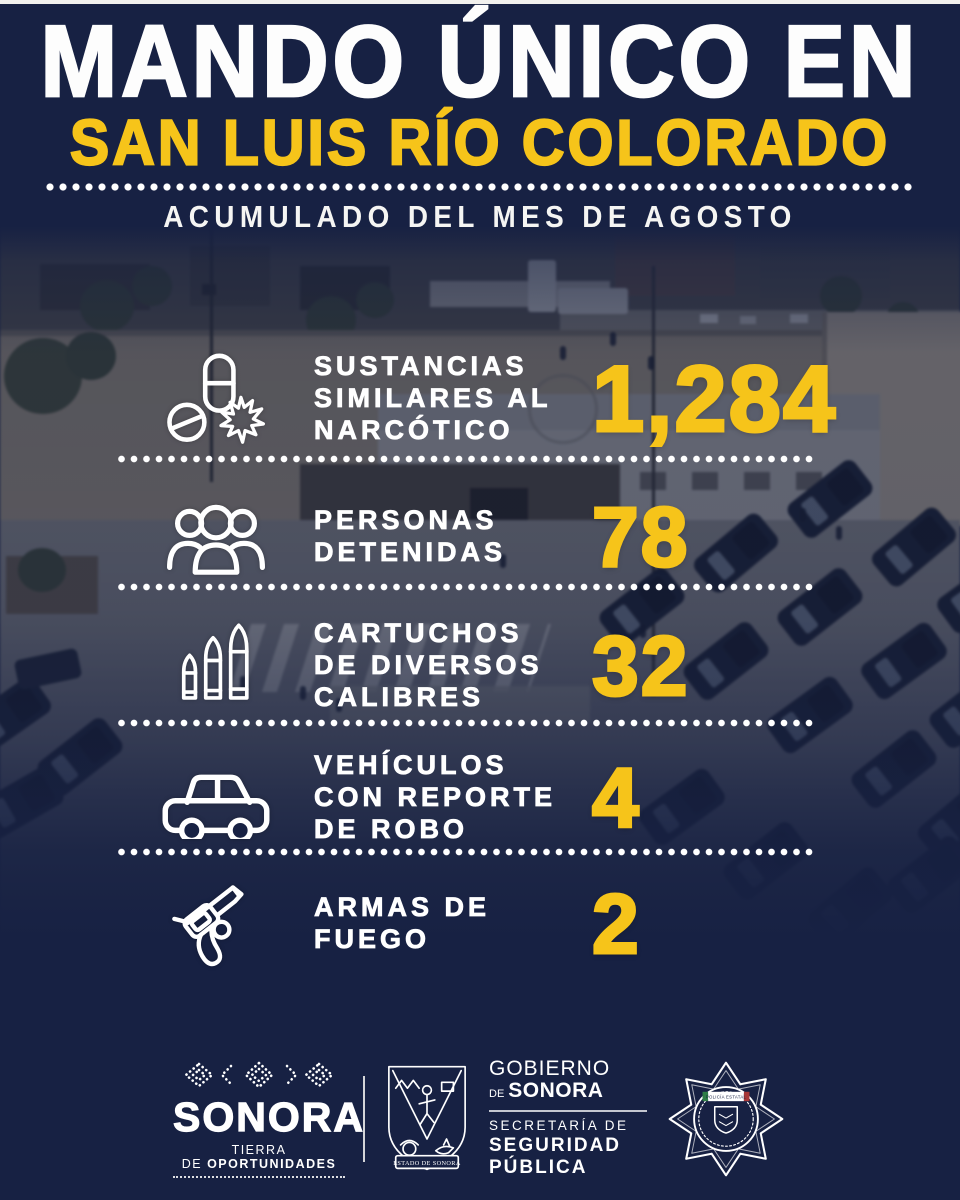 The height and width of the screenshot is (1200, 960). I want to click on escudo-banner-text: ESTADO DE SONORA, so click(427, 1163).